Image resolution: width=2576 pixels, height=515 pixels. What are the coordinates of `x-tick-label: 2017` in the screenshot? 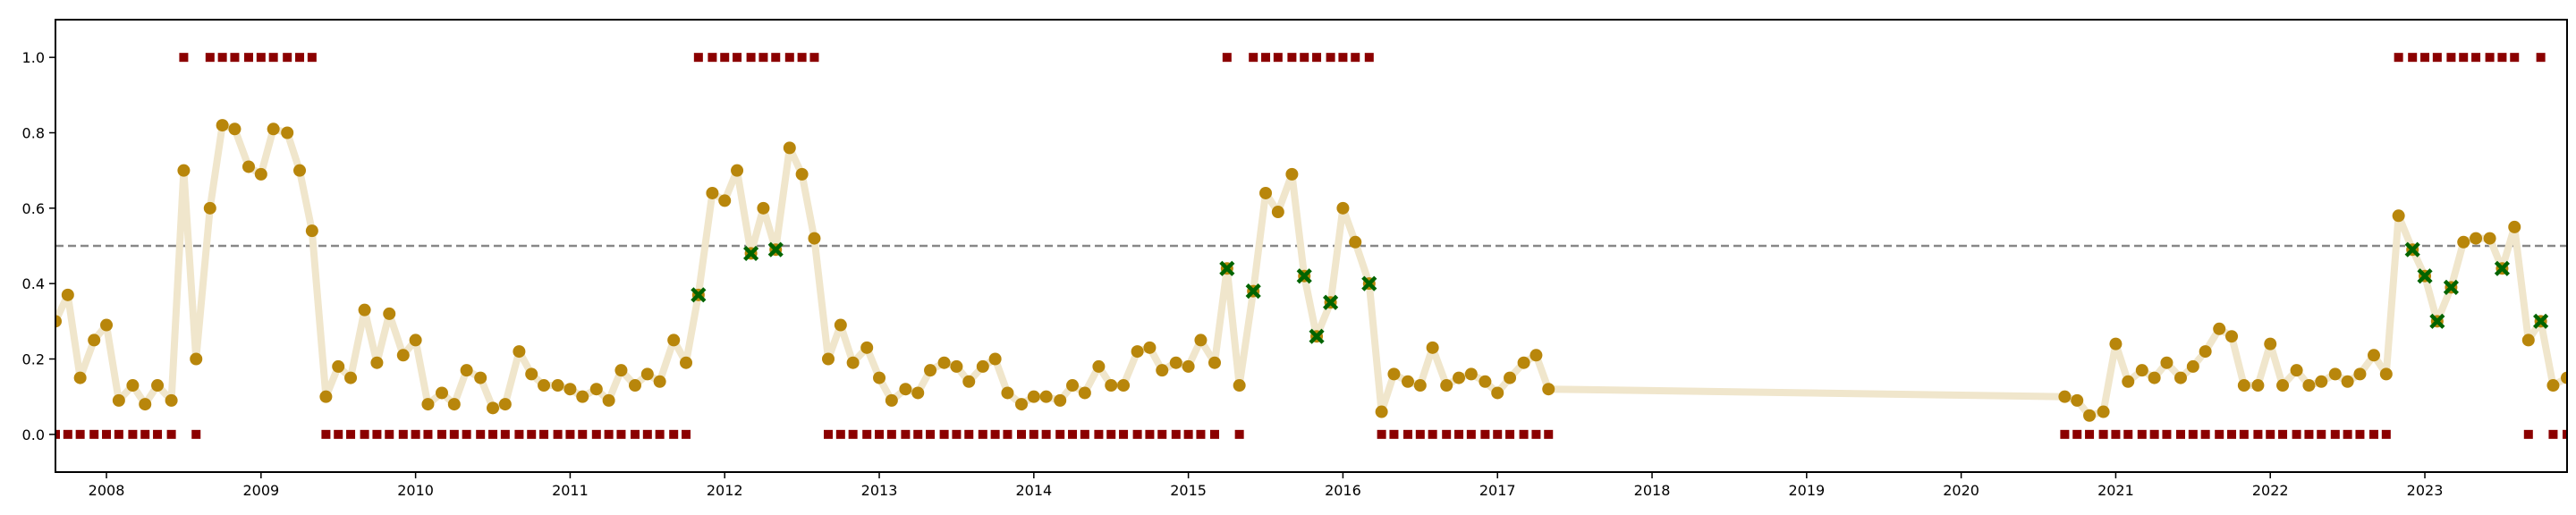 It's located at (1497, 490).